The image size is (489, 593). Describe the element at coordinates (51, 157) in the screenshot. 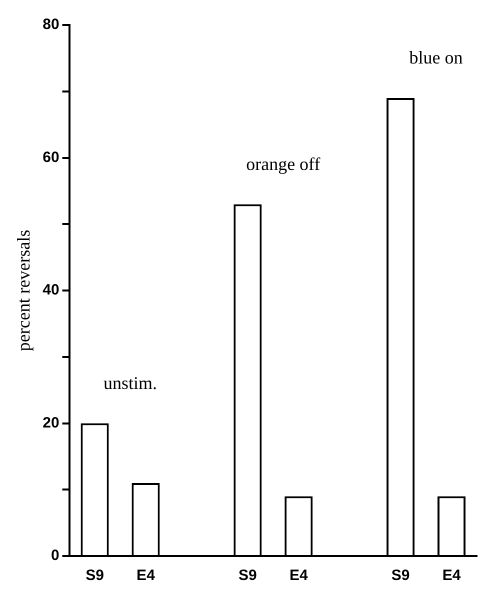

I see `y-tick-label: 60` at that location.